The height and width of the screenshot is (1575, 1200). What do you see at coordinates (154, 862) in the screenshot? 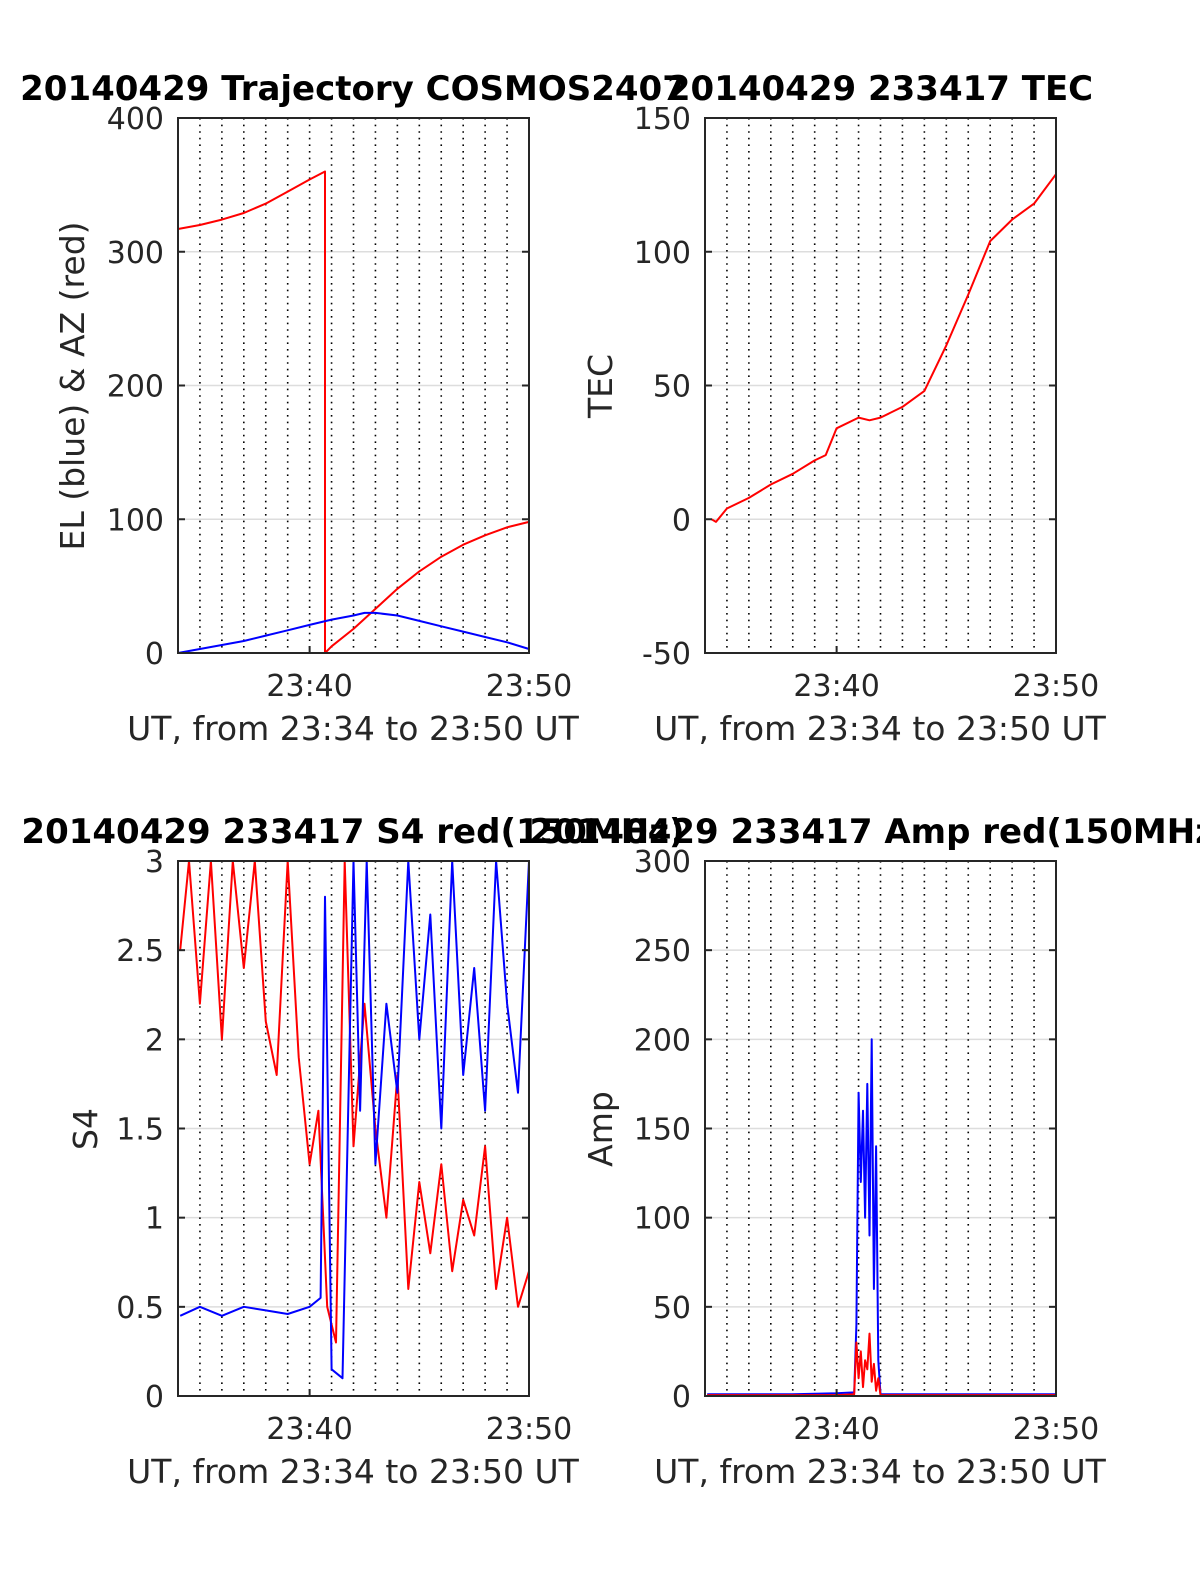
I see `y-tick-label: 3` at bounding box center [154, 862].